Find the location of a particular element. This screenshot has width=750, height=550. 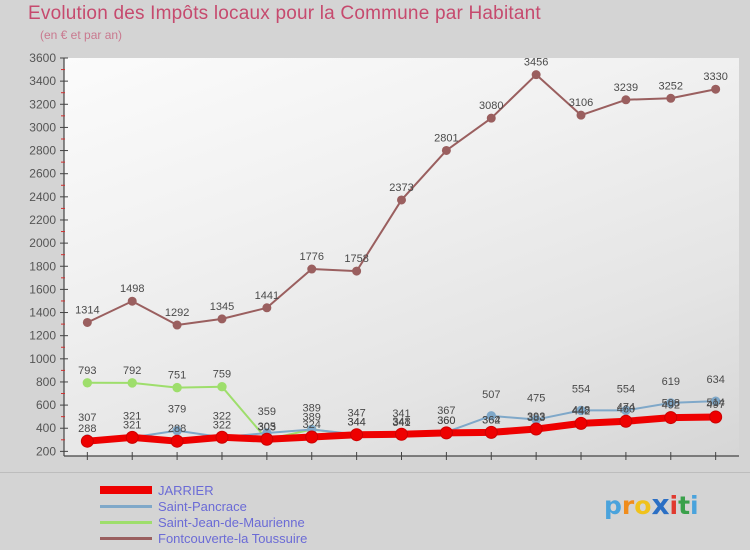

legend-label: JARRIER is located at coordinates (186, 490).